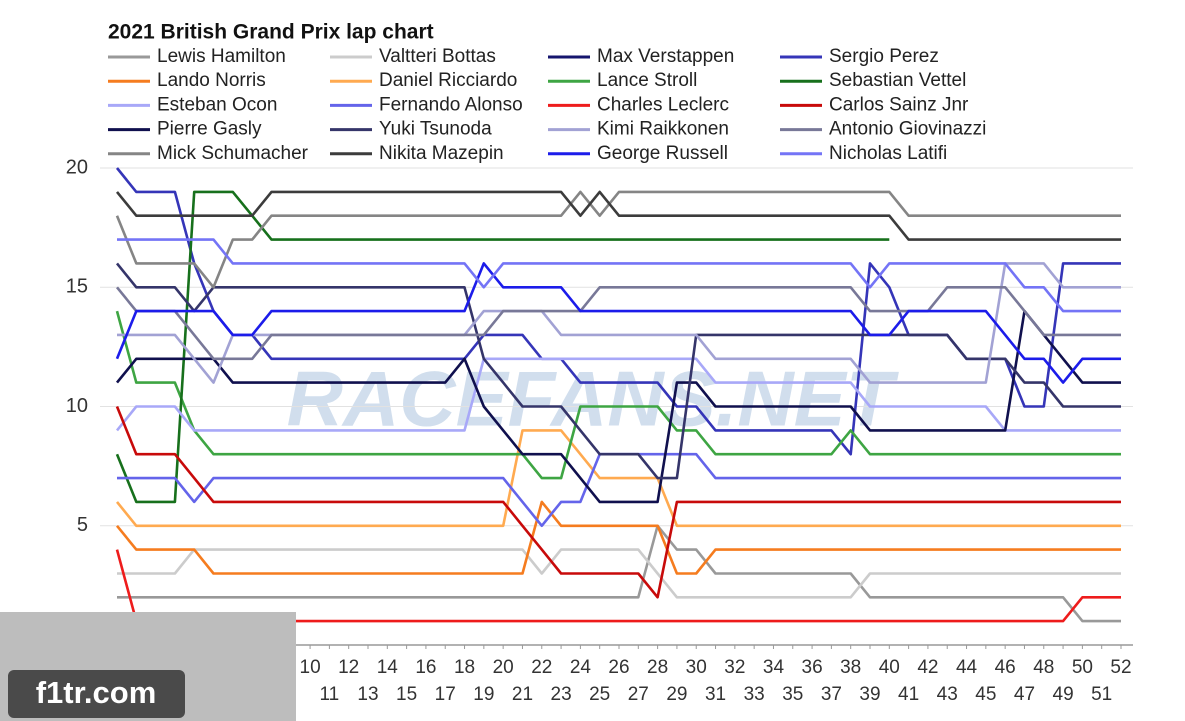 The height and width of the screenshot is (721, 1185). What do you see at coordinates (663, 129) in the screenshot?
I see `legend-label: Kimi Raikkonen` at bounding box center [663, 129].